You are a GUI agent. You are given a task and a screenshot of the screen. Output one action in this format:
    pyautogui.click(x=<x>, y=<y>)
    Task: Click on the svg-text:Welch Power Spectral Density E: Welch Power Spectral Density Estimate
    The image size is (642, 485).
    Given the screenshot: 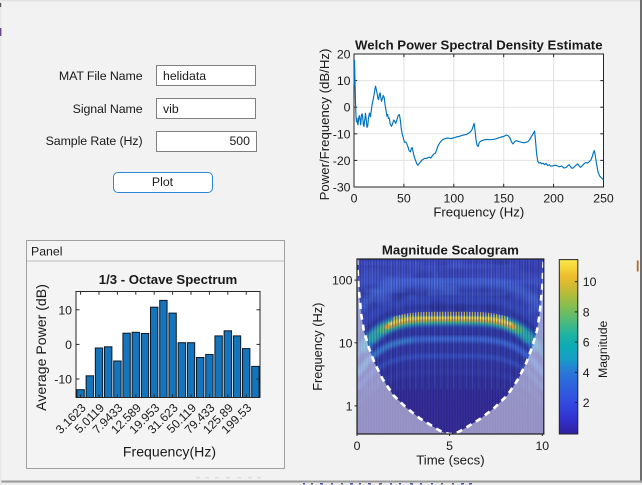 What is the action you would take?
    pyautogui.click(x=478, y=45)
    